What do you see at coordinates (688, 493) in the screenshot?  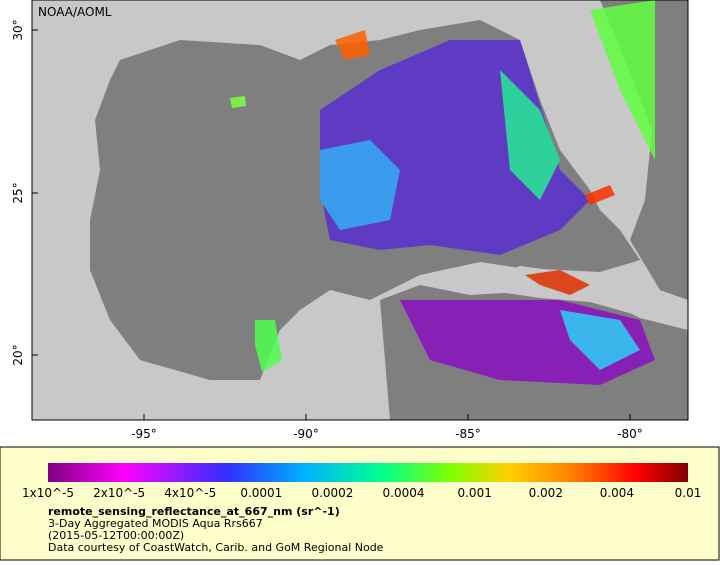 I see `colorbar-label: 0.01` at bounding box center [688, 493].